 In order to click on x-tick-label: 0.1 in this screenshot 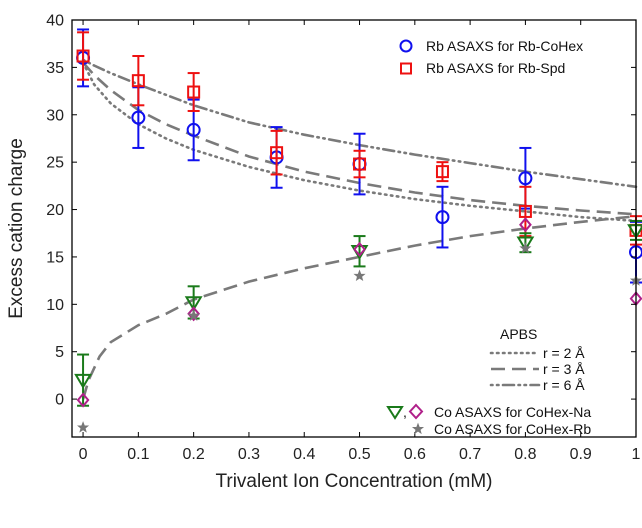, I will do `click(138, 454)`.